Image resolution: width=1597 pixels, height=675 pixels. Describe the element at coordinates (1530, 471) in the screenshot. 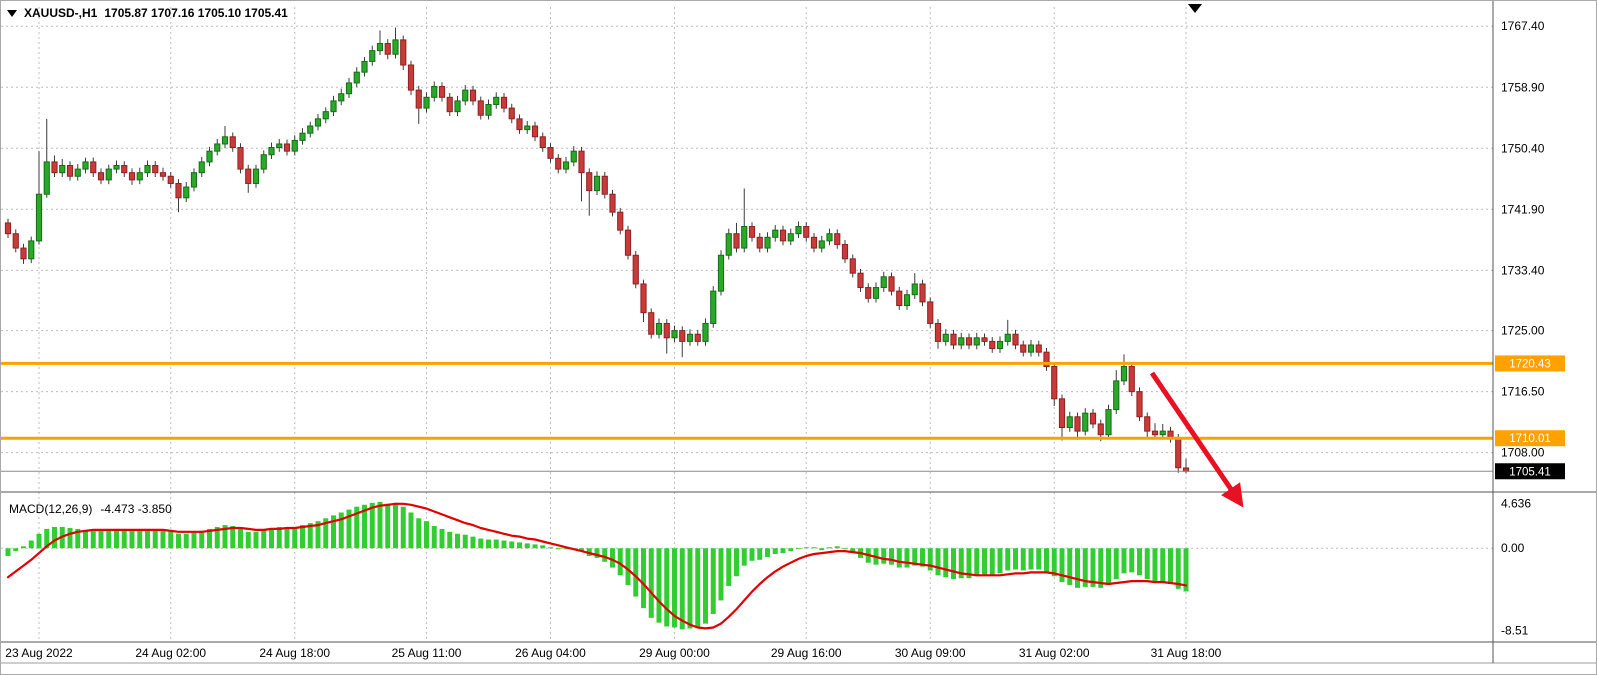

I see `current-price-badge: 1705.41` at that location.